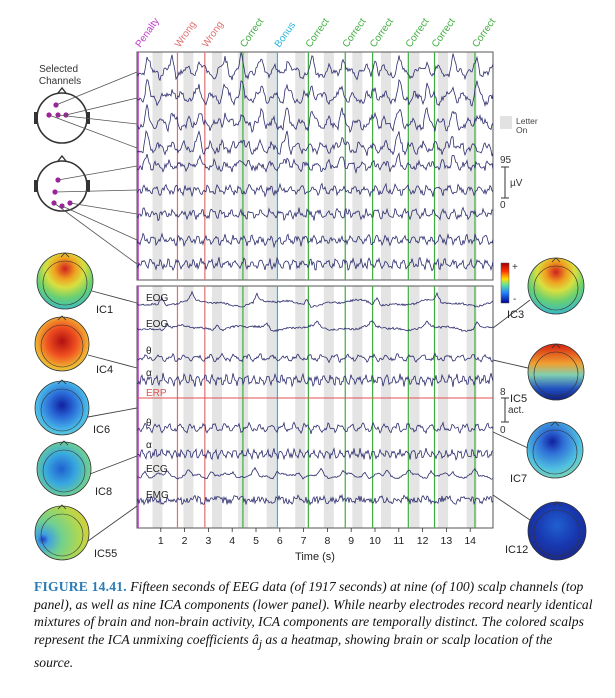 Image resolution: width=615 pixels, height=698 pixels. Describe the element at coordinates (518, 479) in the screenshot. I see `ic-label: IC7` at that location.